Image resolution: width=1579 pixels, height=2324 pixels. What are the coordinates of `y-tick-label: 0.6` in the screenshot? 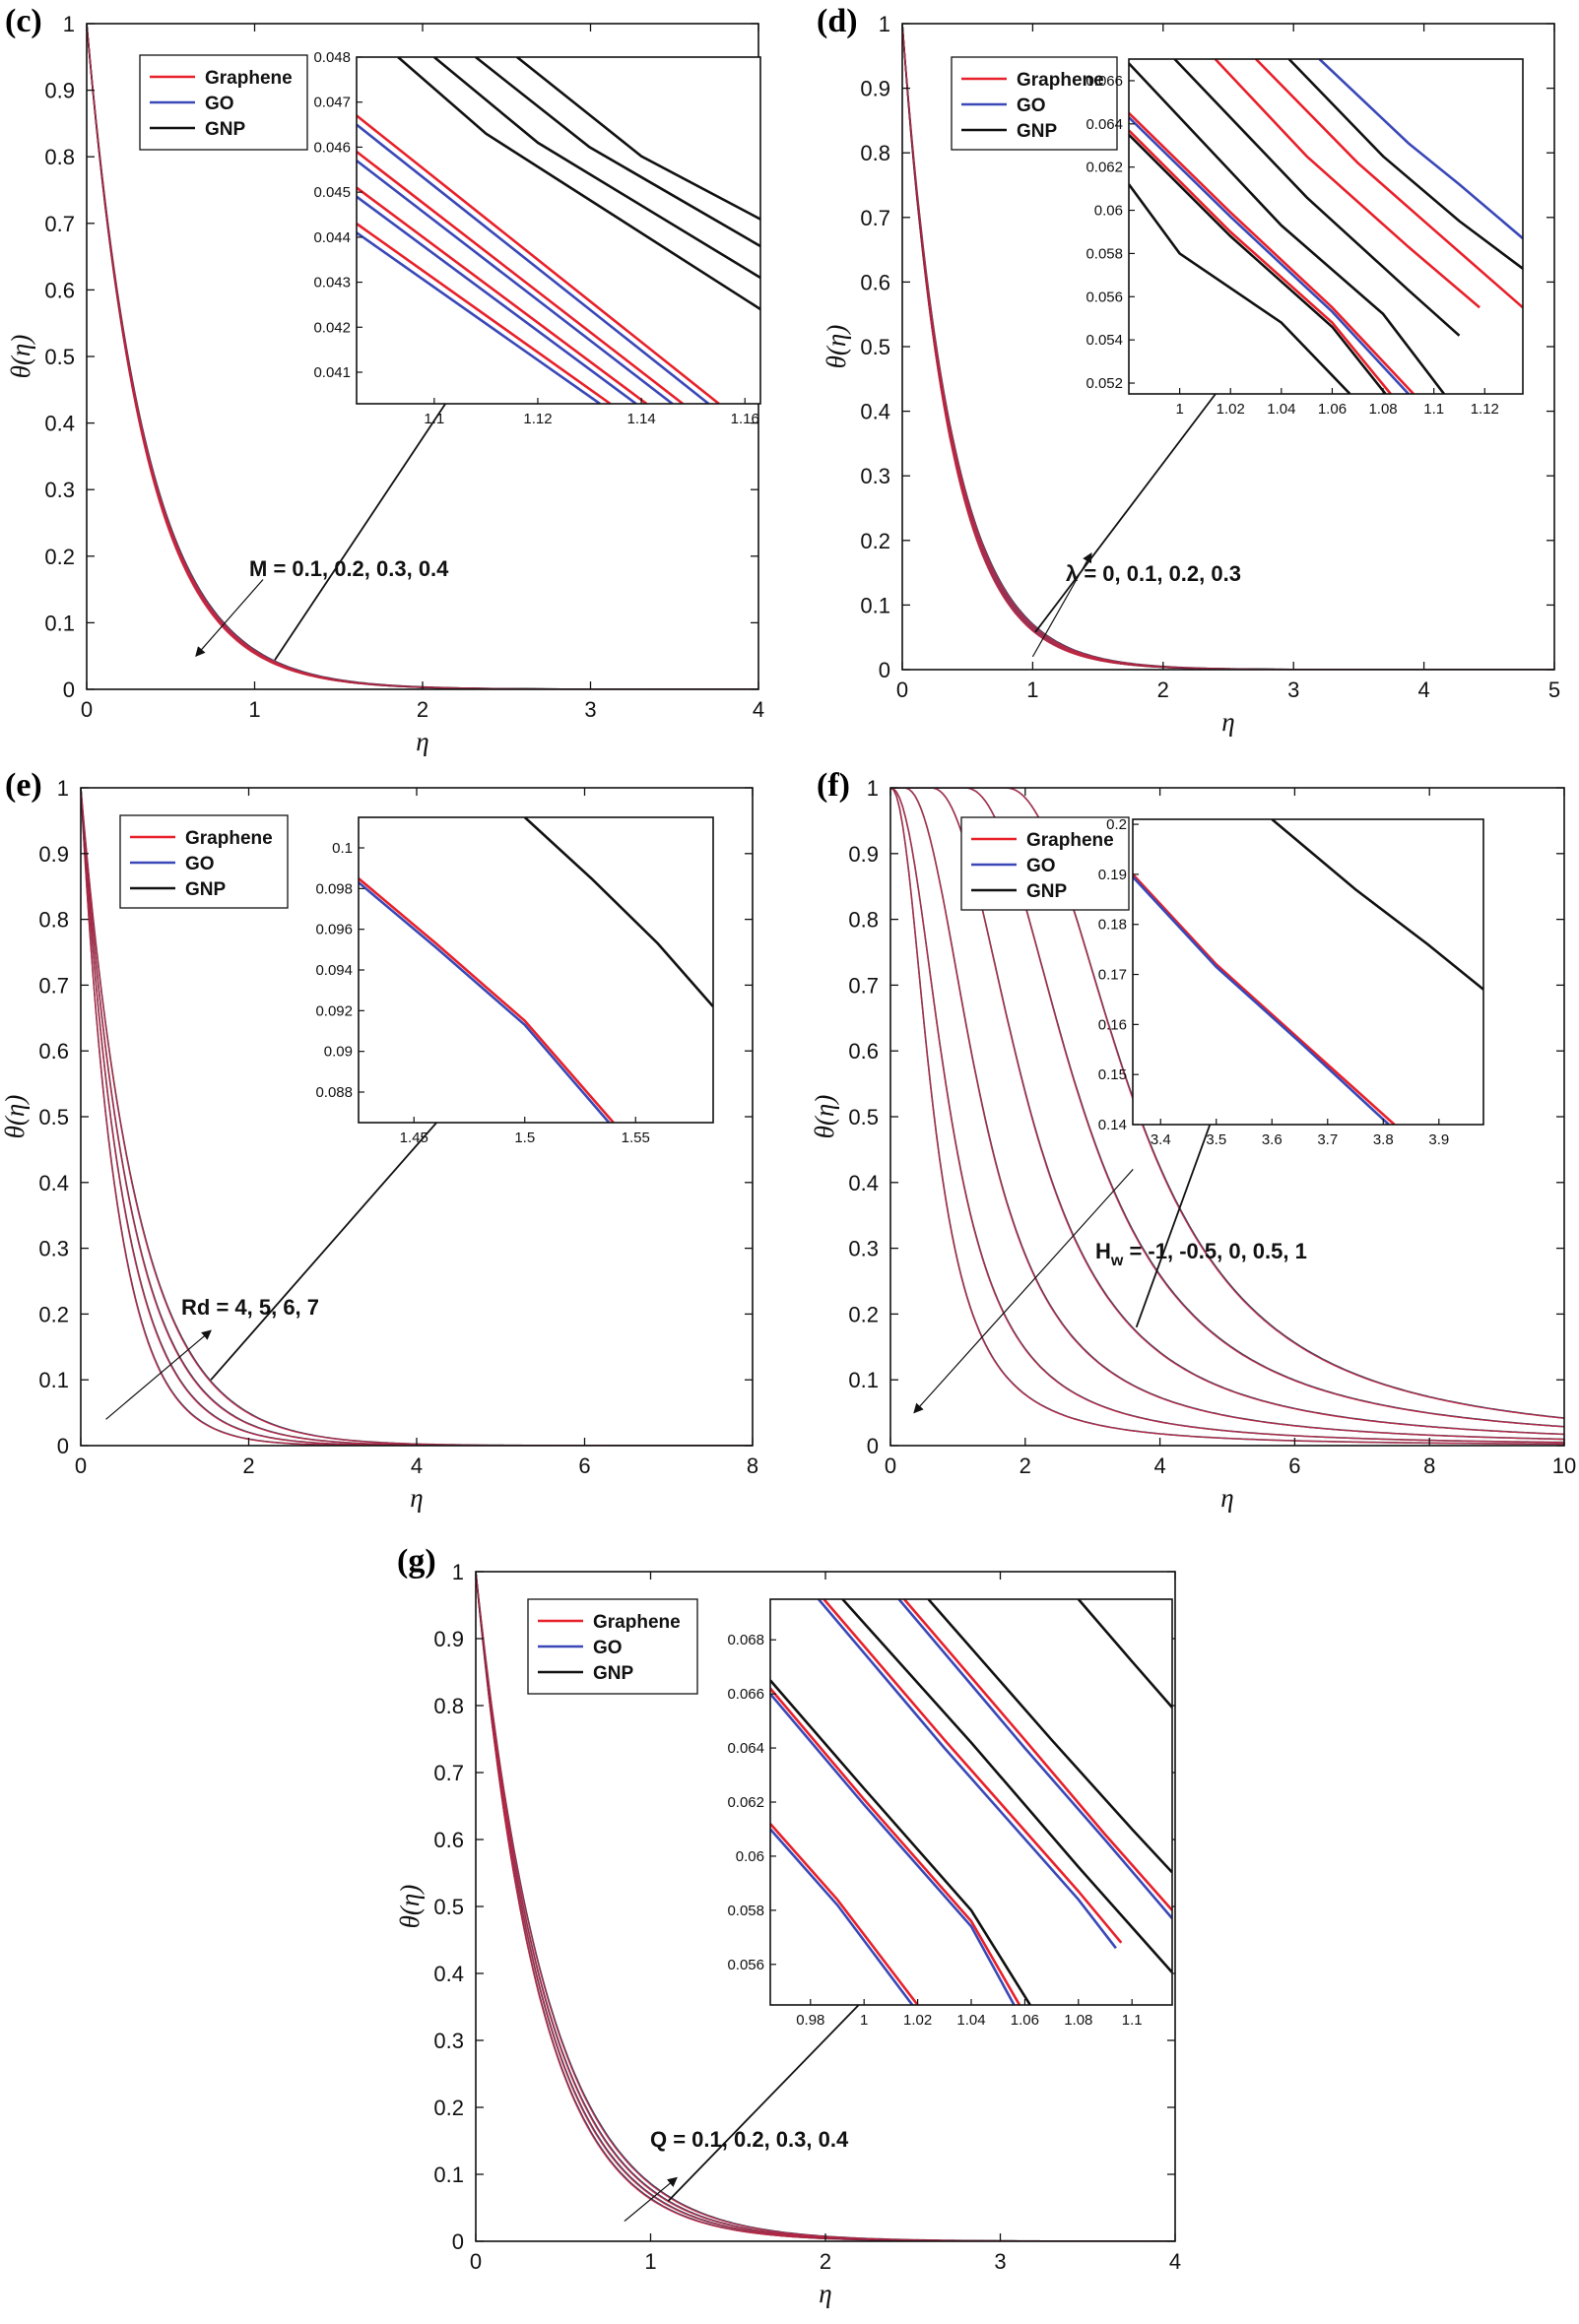 It's located at (59, 290).